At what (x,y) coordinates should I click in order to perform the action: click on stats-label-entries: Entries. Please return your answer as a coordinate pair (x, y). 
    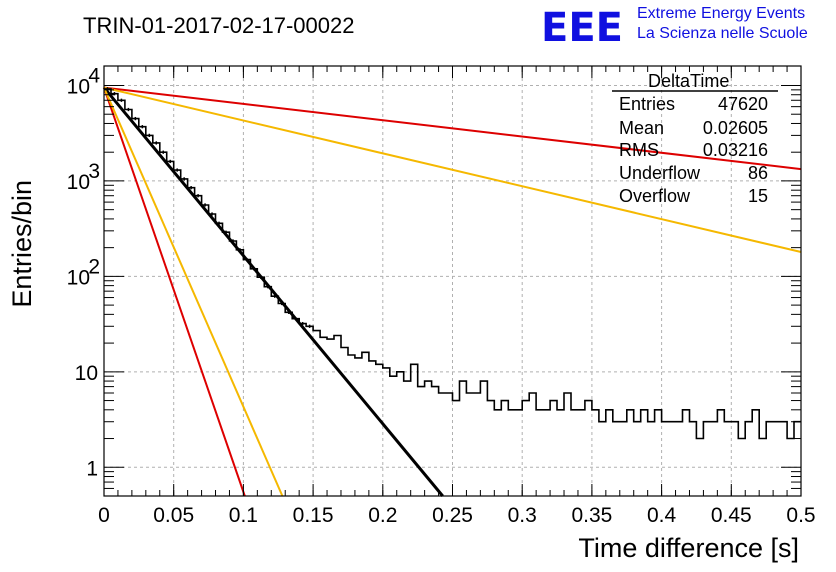
    Looking at the image, I should click on (647, 104).